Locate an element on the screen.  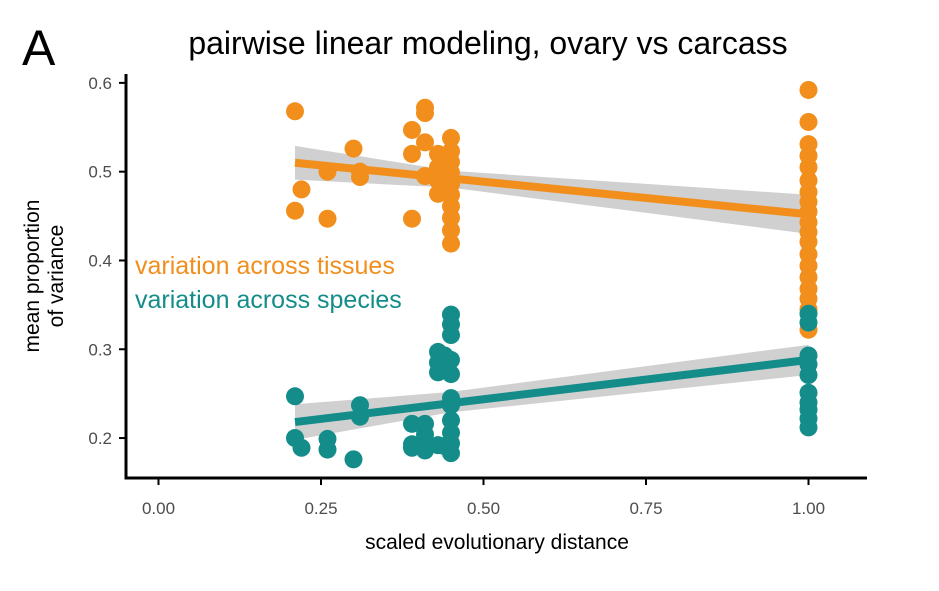
legend-label-variation-across-species: variation across species is located at coordinates (268, 300).